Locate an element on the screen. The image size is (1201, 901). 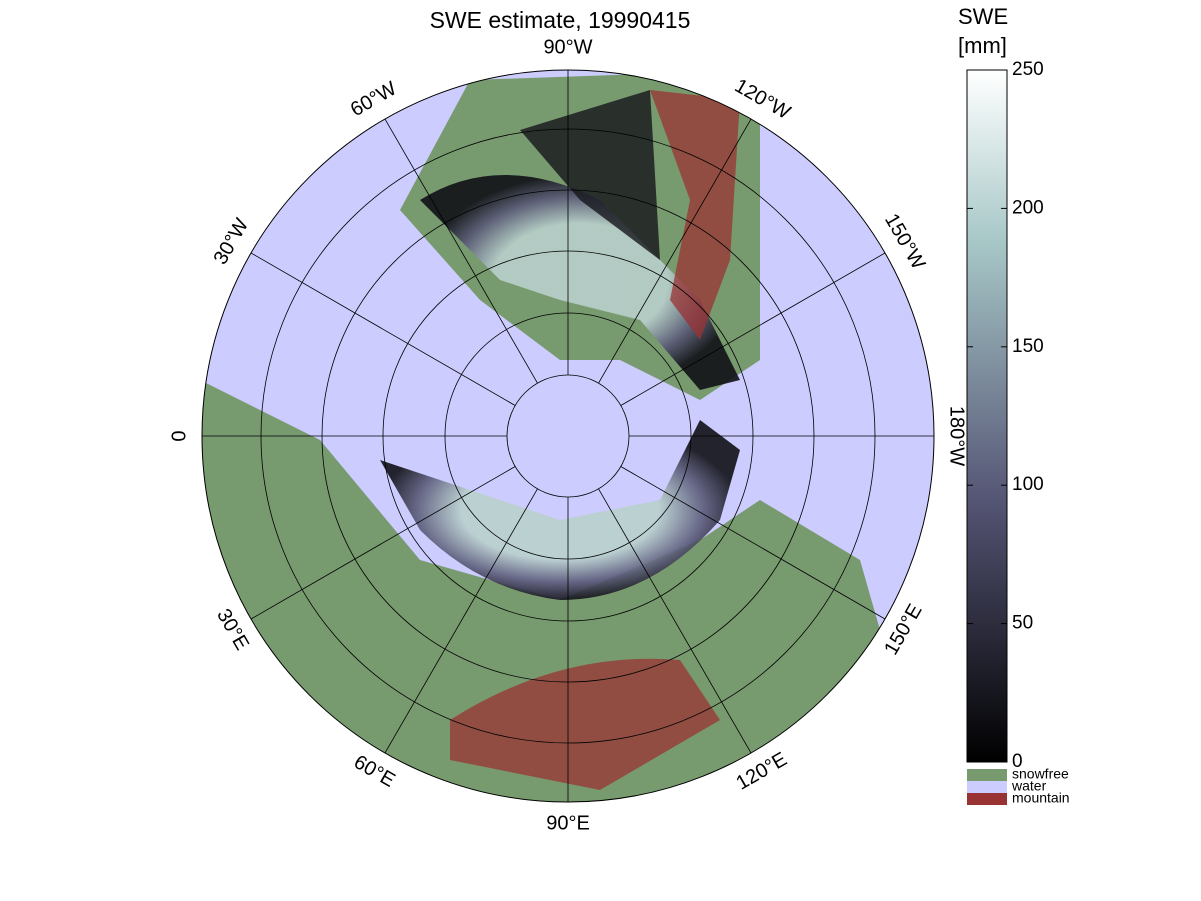
legend-label: water is located at coordinates (1029, 786).